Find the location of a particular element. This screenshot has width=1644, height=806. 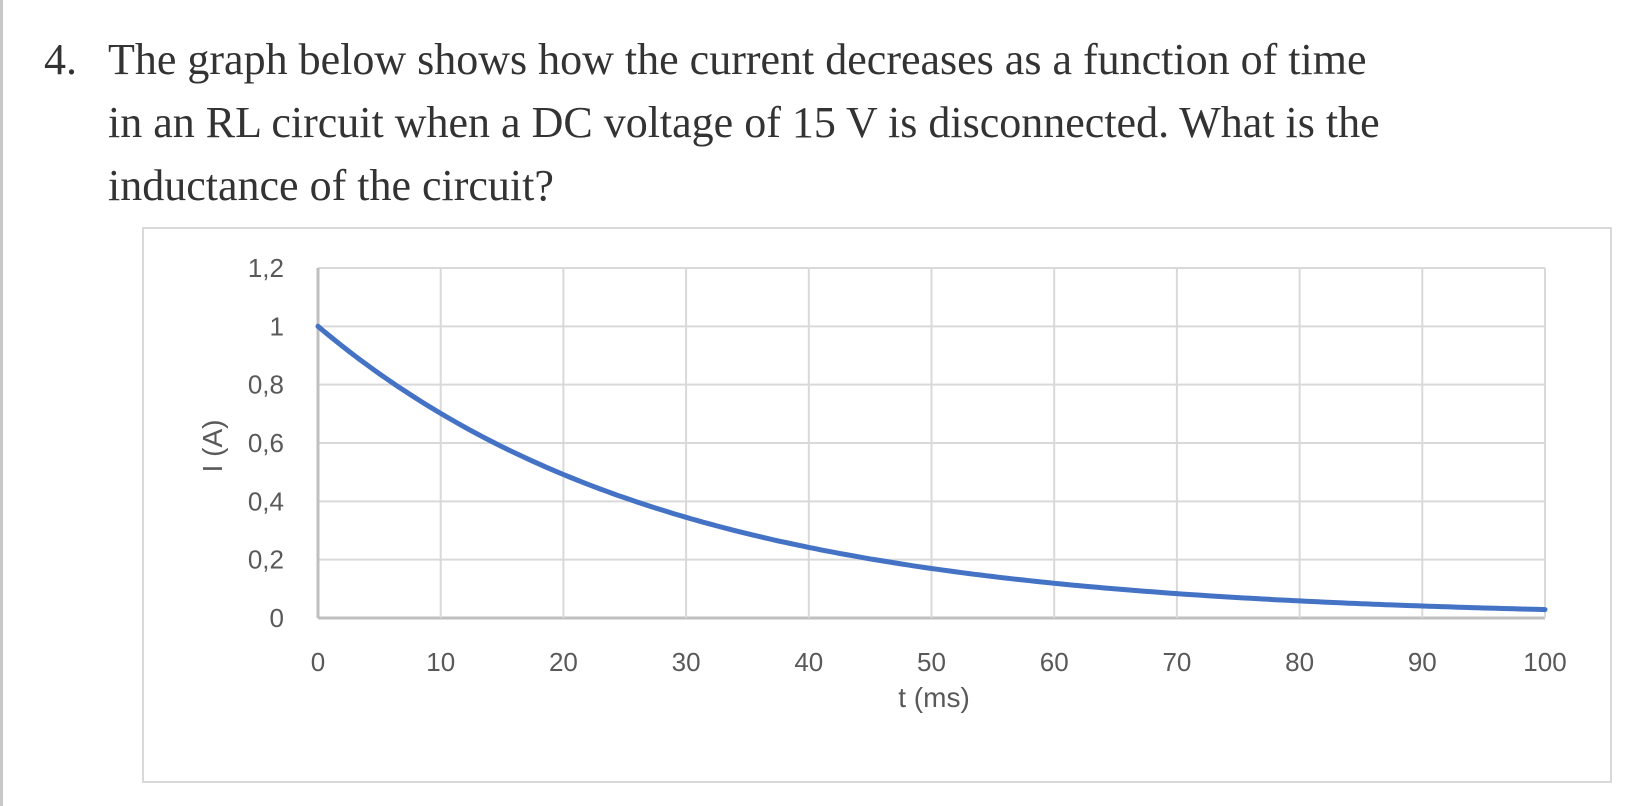

x-axis-ticks: 0 10 20 30 40 50 60 70 80 90 100 is located at coordinates (939, 662).